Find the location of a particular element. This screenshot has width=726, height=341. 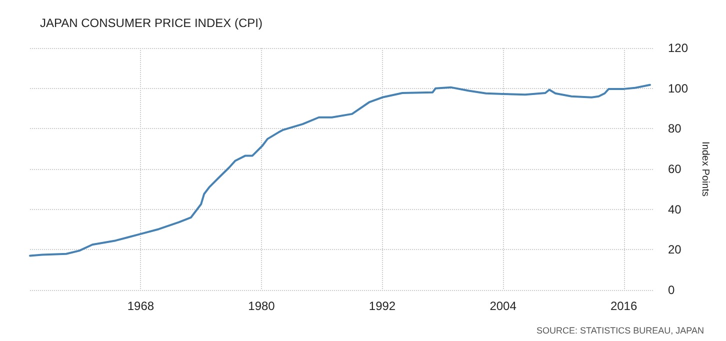

y-tick-label: 20 is located at coordinates (675, 249).